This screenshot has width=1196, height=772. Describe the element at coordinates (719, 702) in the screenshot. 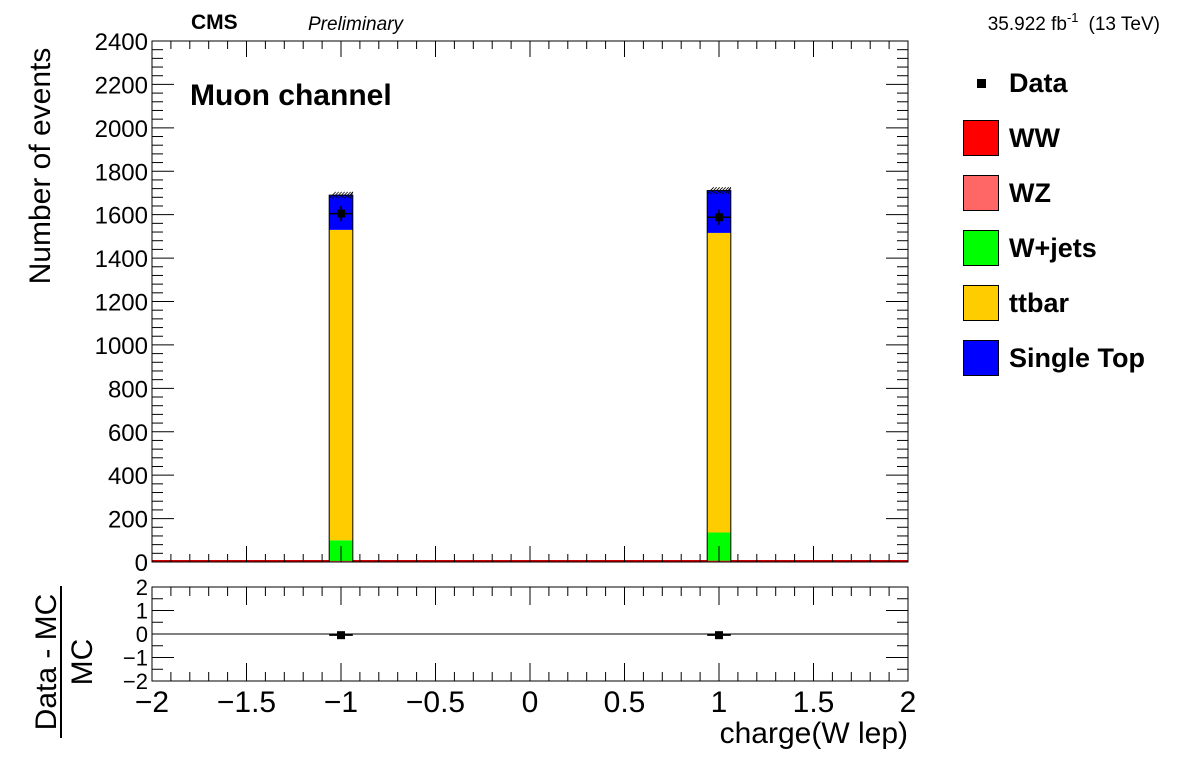

I see `x-tick-label: 1` at that location.